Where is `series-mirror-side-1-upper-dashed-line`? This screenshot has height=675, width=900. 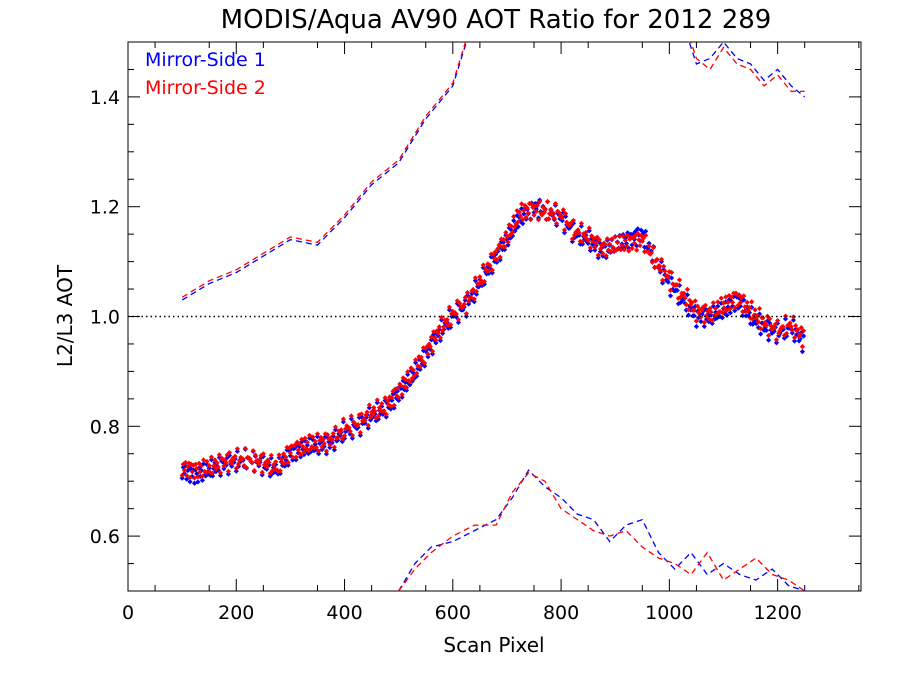
series-mirror-side-1-upper-dashed-line is located at coordinates (324, 171).